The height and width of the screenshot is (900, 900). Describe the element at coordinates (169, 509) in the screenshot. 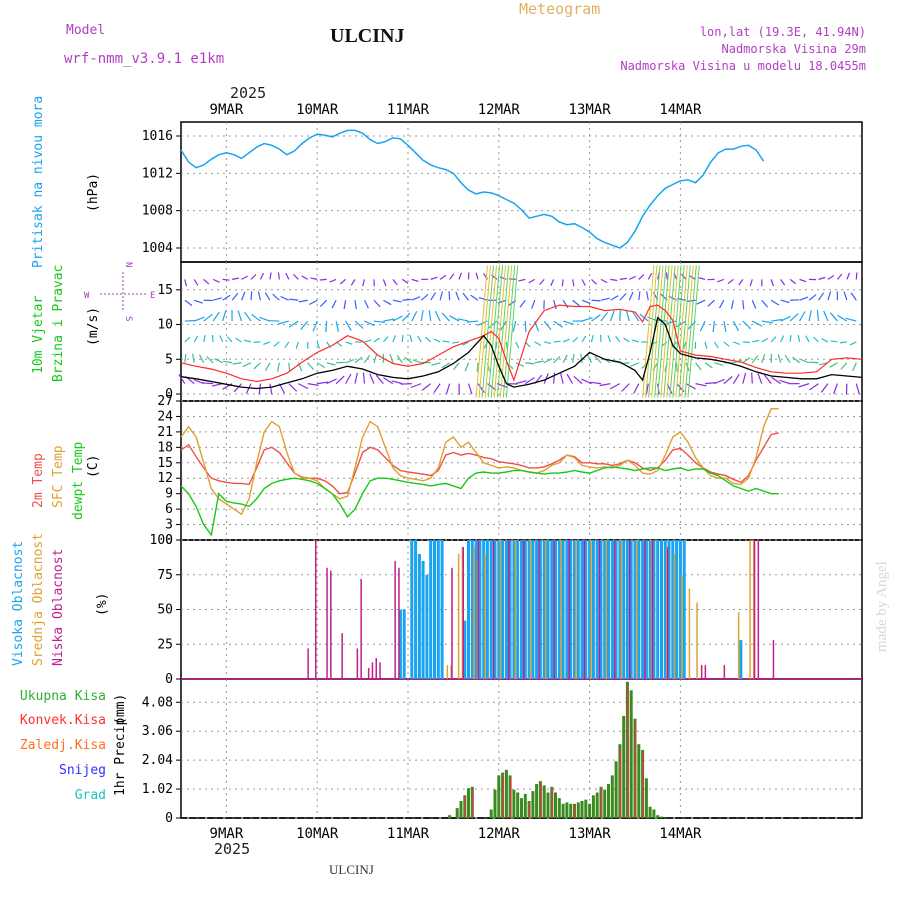

I see `y-tick-label: 6` at that location.